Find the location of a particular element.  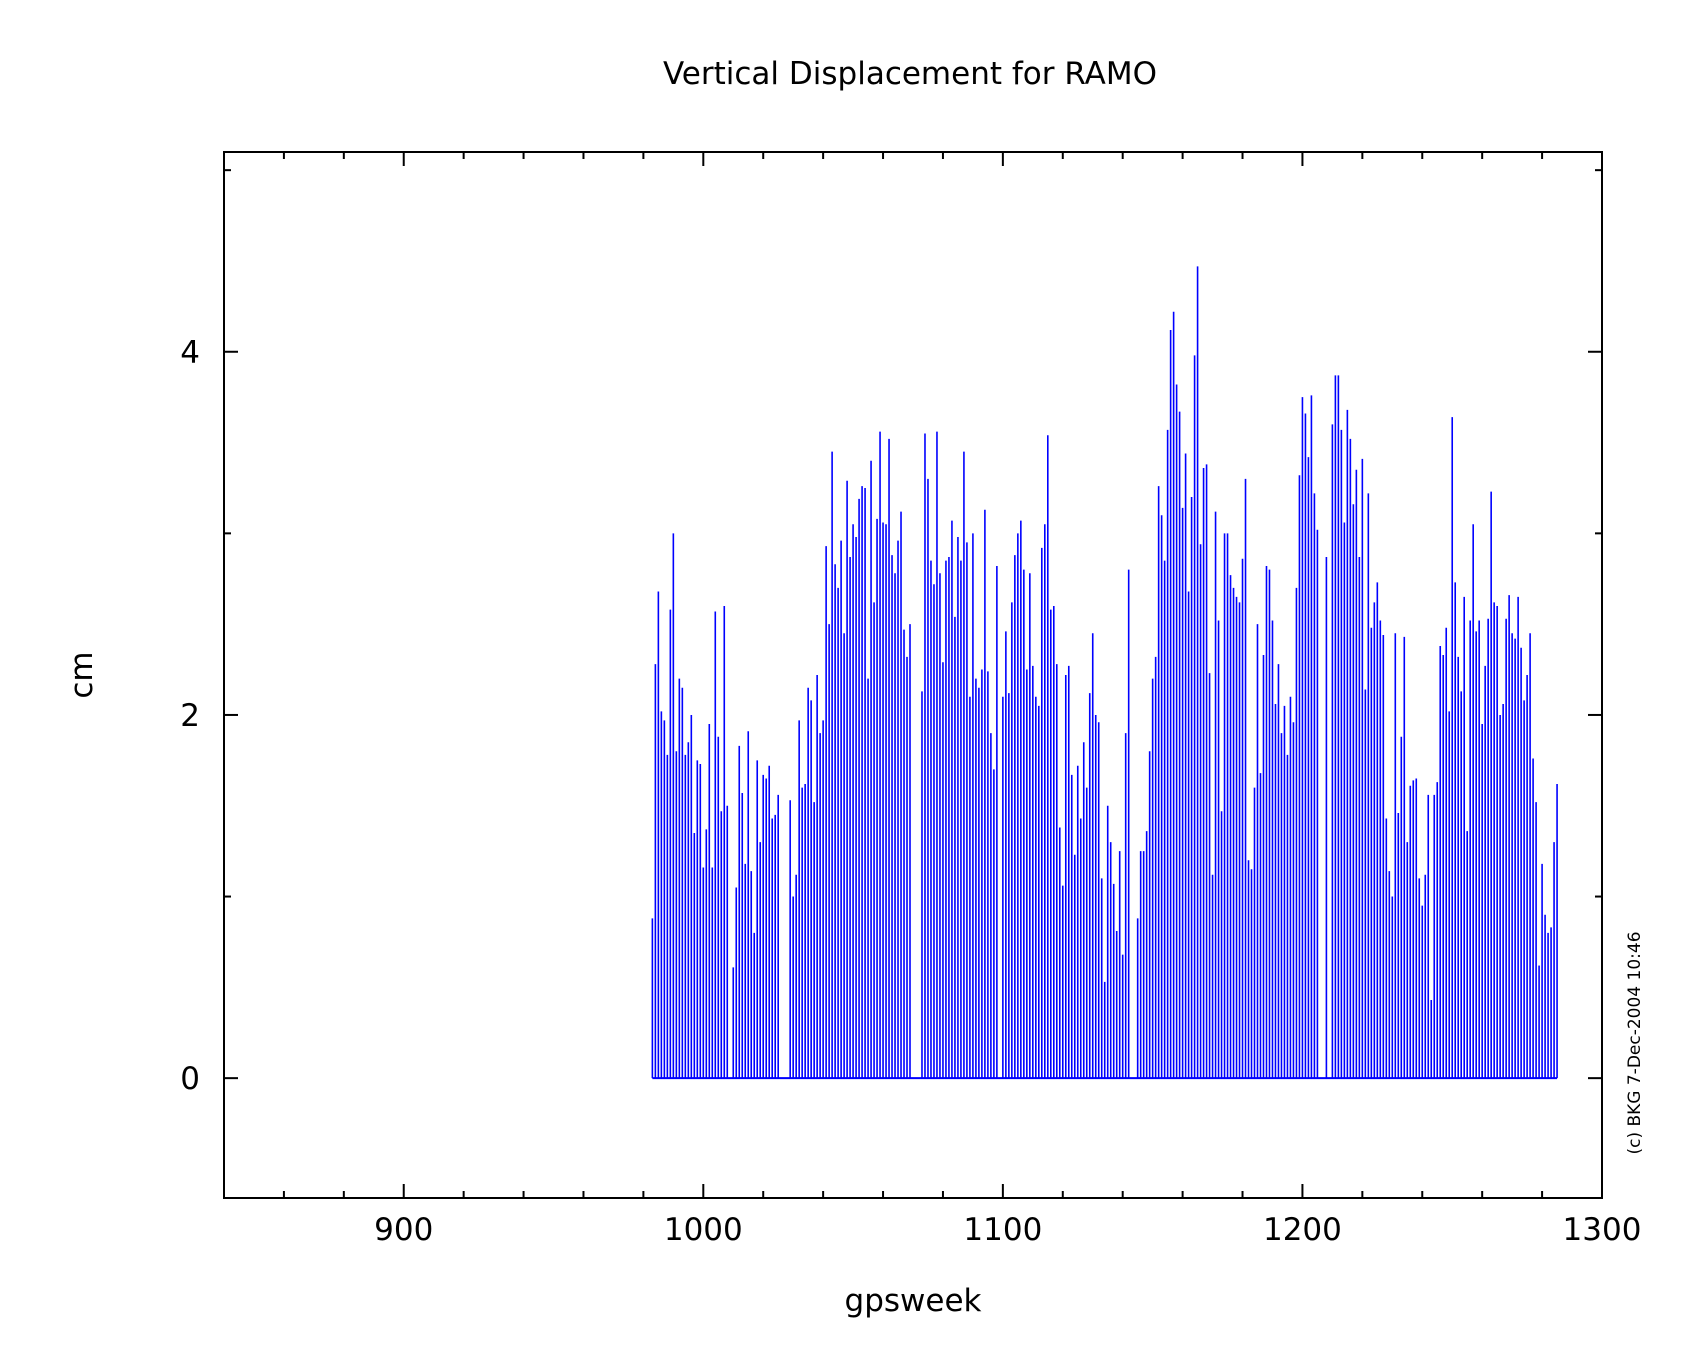

x-tick-labels: 900 1000 1100 1200 1300 is located at coordinates (1007, 1230).